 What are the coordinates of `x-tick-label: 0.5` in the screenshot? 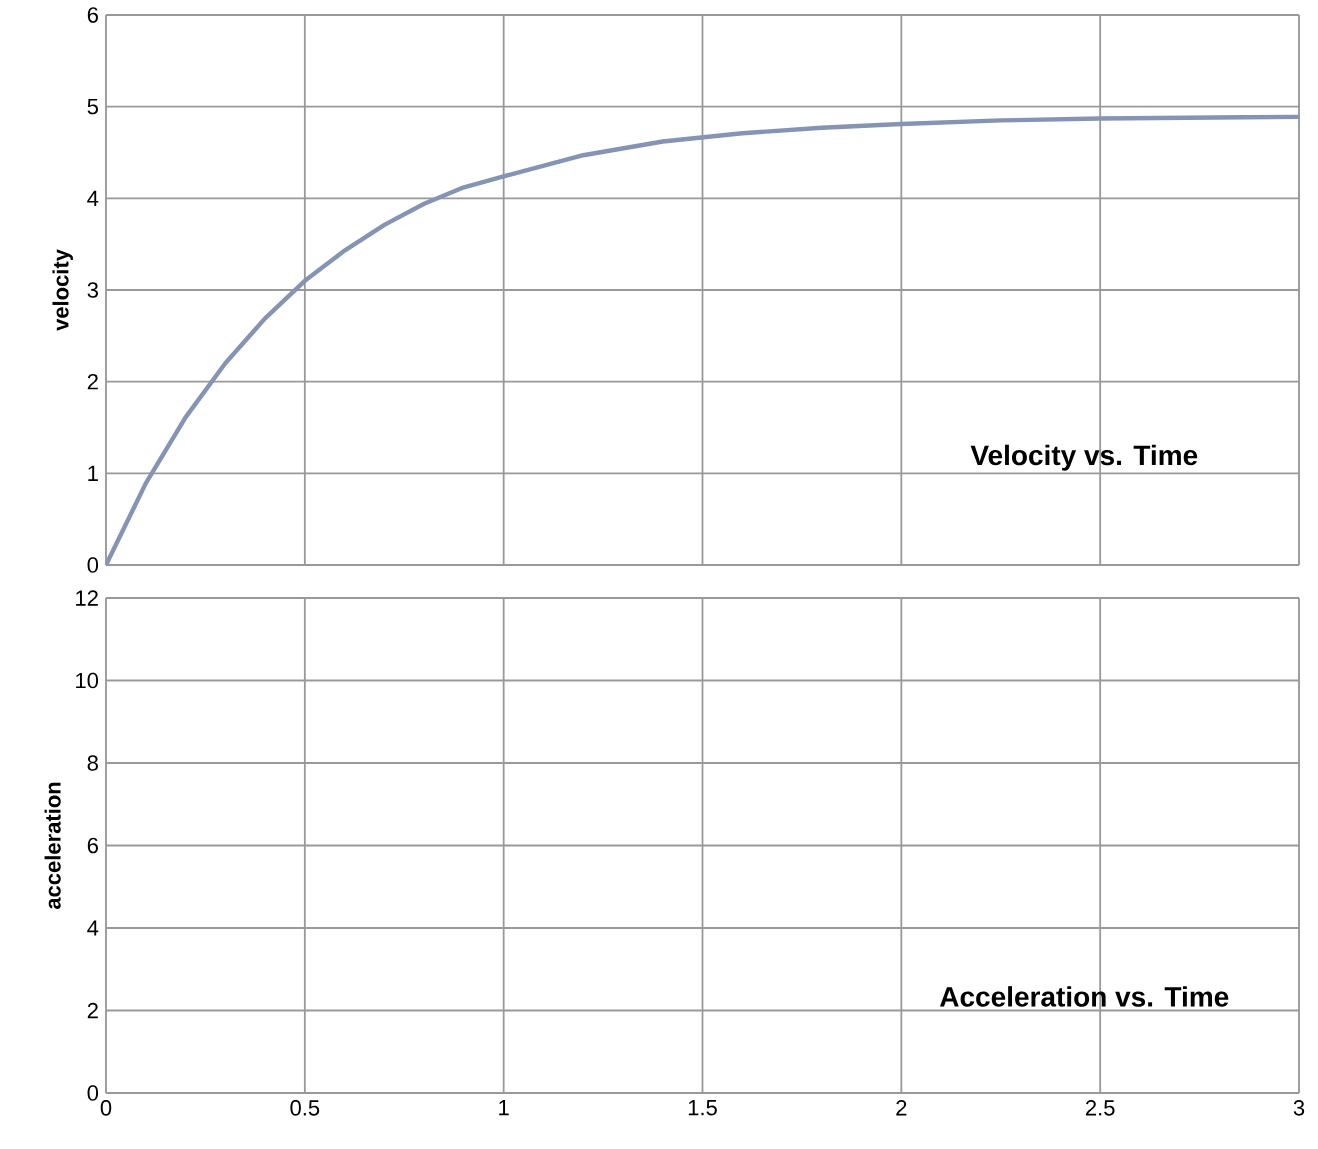 It's located at (305, 1108).